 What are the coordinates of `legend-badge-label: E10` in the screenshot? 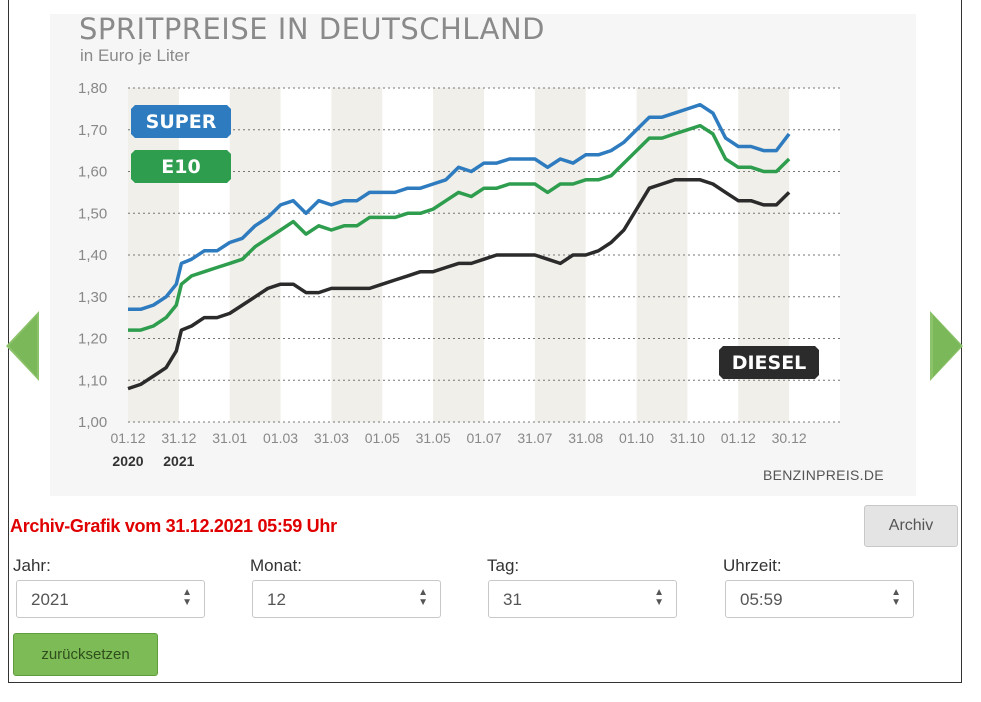 It's located at (180, 167).